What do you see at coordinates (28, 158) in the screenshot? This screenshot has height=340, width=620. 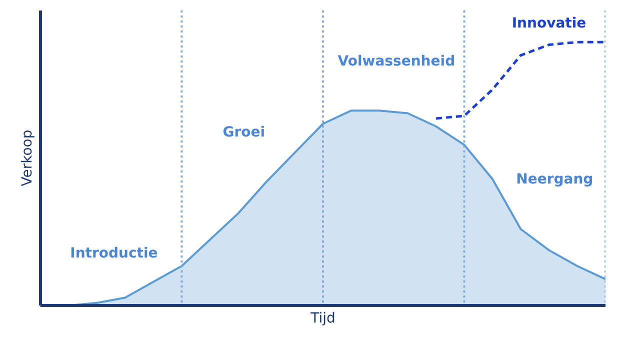 I see `y-axis-title: Verkoop` at bounding box center [28, 158].